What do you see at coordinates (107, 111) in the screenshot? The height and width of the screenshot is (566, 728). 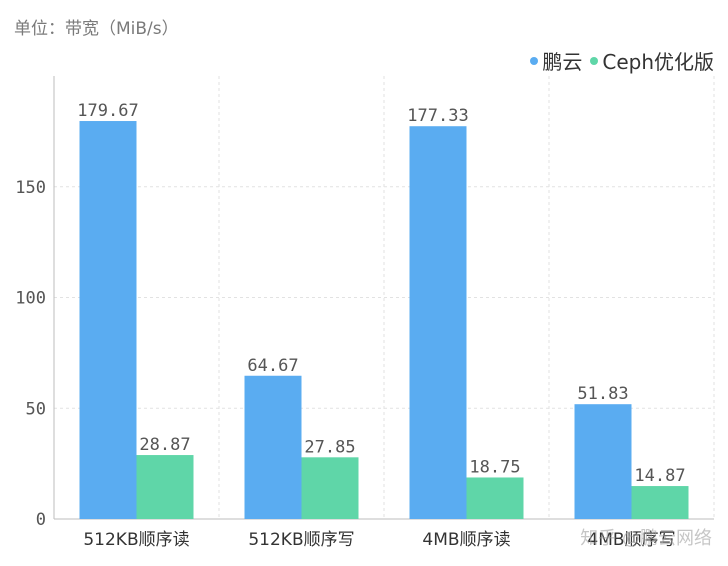 I see `data-label-0-0: 179.67` at bounding box center [107, 111].